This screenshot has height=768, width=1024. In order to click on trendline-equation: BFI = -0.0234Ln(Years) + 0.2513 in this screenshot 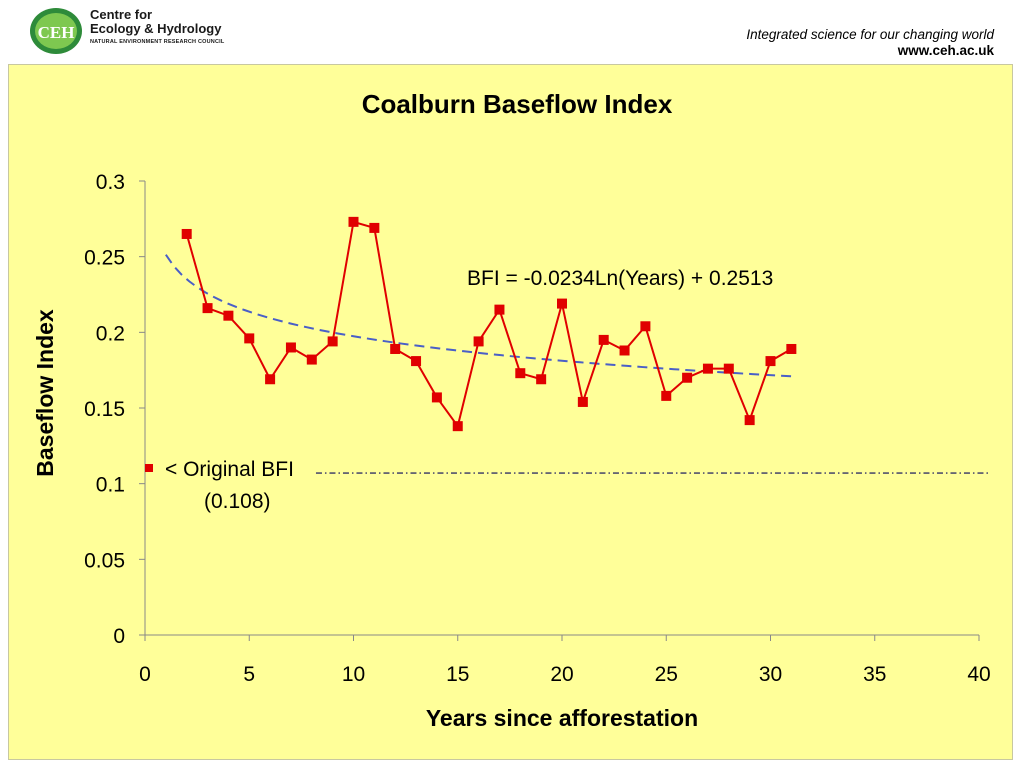, I will do `click(620, 278)`.